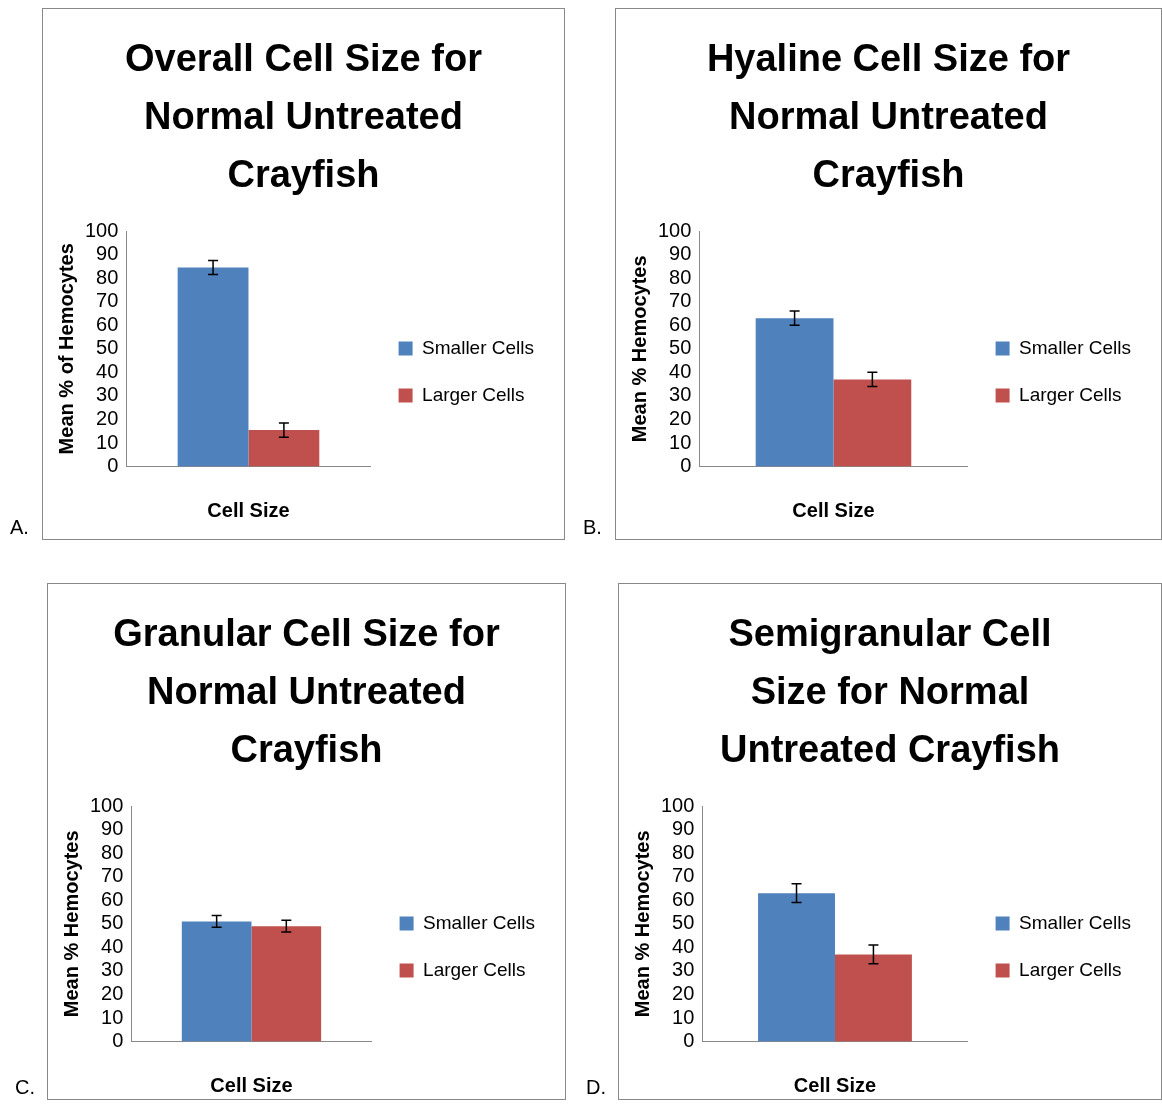 This screenshot has height=1104, width=1162. Describe the element at coordinates (596, 1087) in the screenshot. I see `text: D.` at that location.